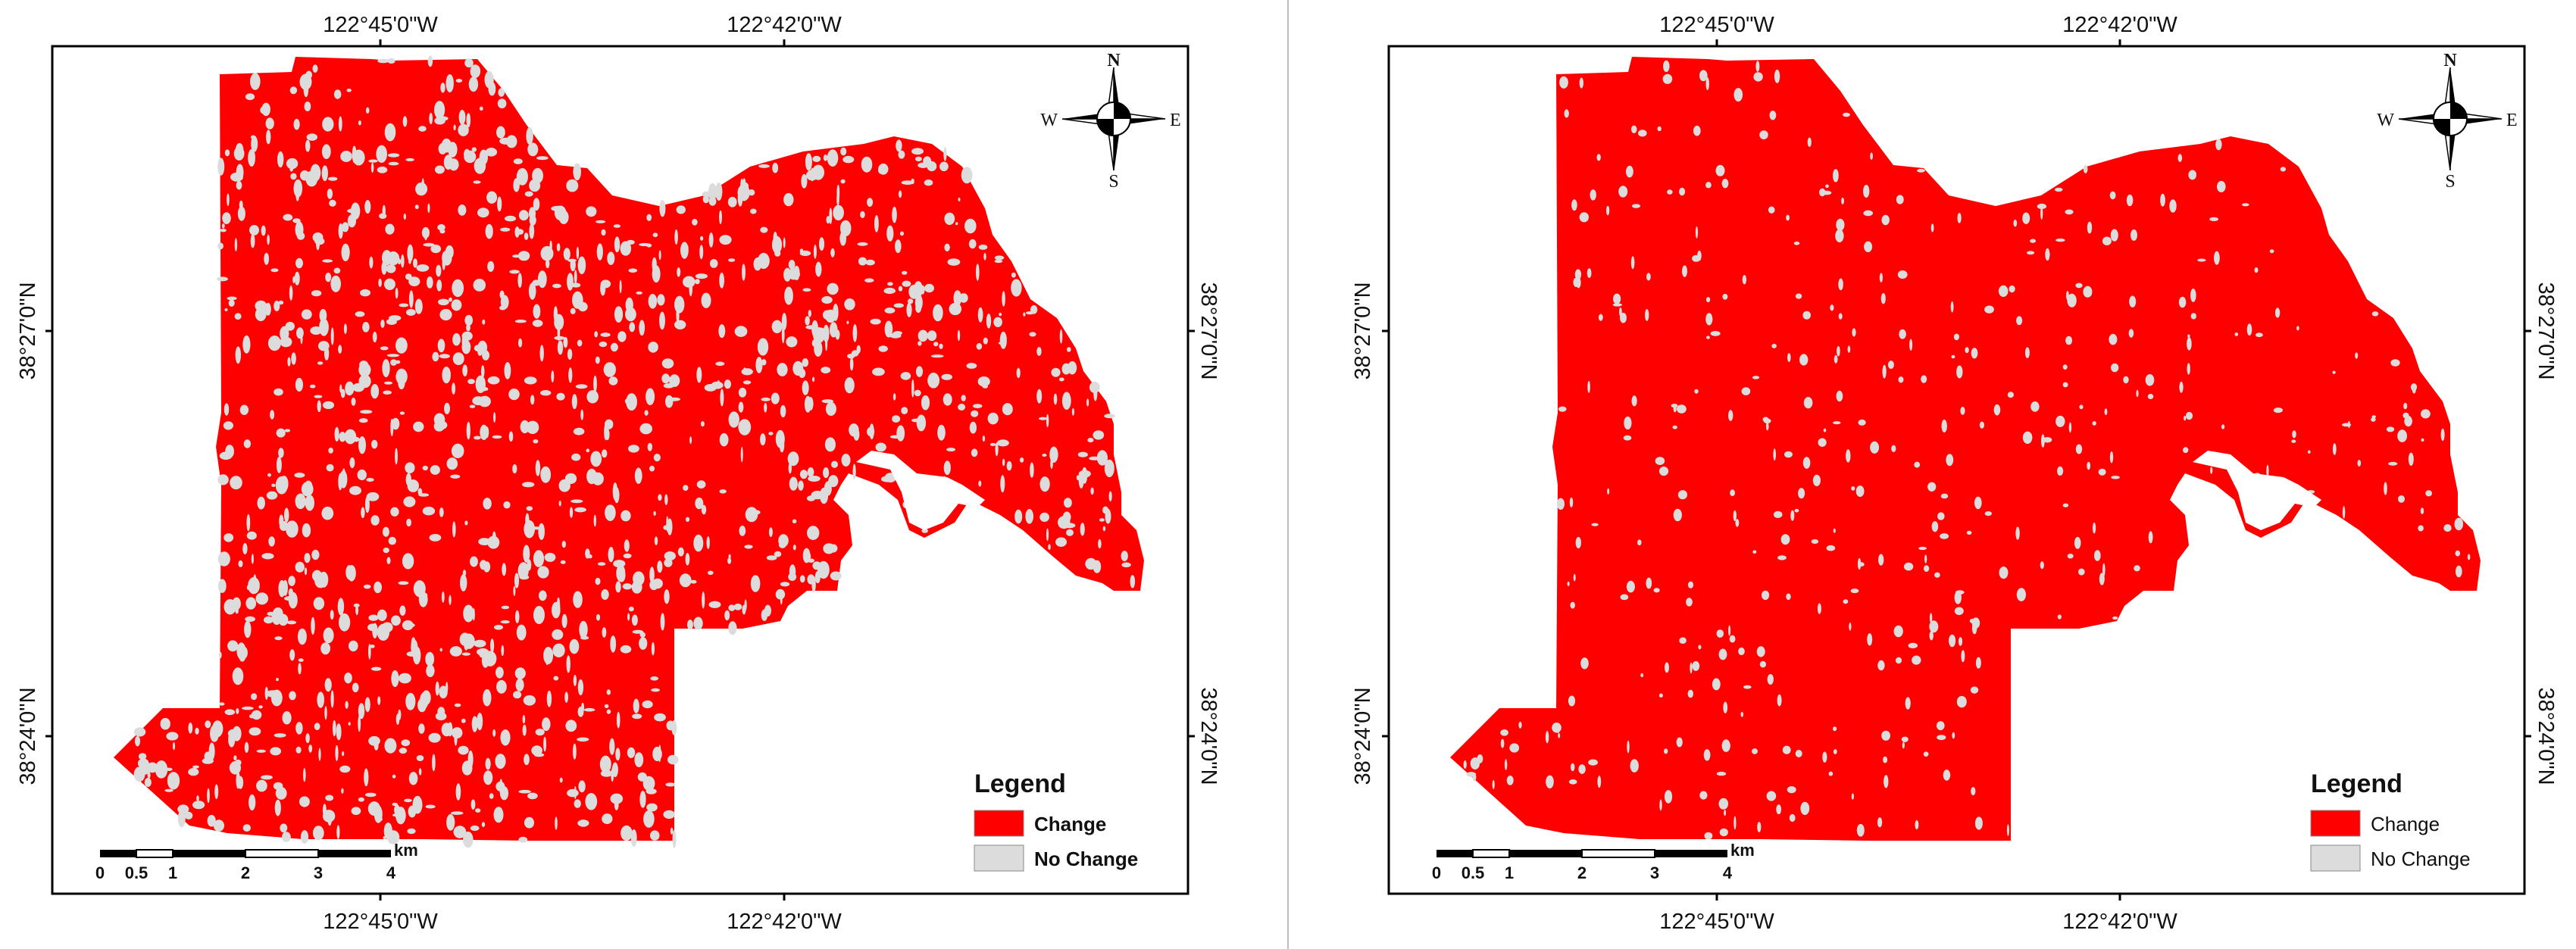 The height and width of the screenshot is (949, 2576). I want to click on lon-label-top-1: 122°45'0"W, so click(381, 25).